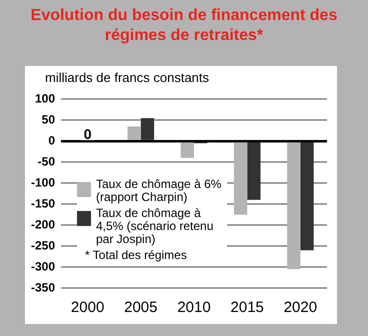 The width and height of the screenshot is (368, 336). I want to click on y-axis-title: milliards de francs constants, so click(127, 77).